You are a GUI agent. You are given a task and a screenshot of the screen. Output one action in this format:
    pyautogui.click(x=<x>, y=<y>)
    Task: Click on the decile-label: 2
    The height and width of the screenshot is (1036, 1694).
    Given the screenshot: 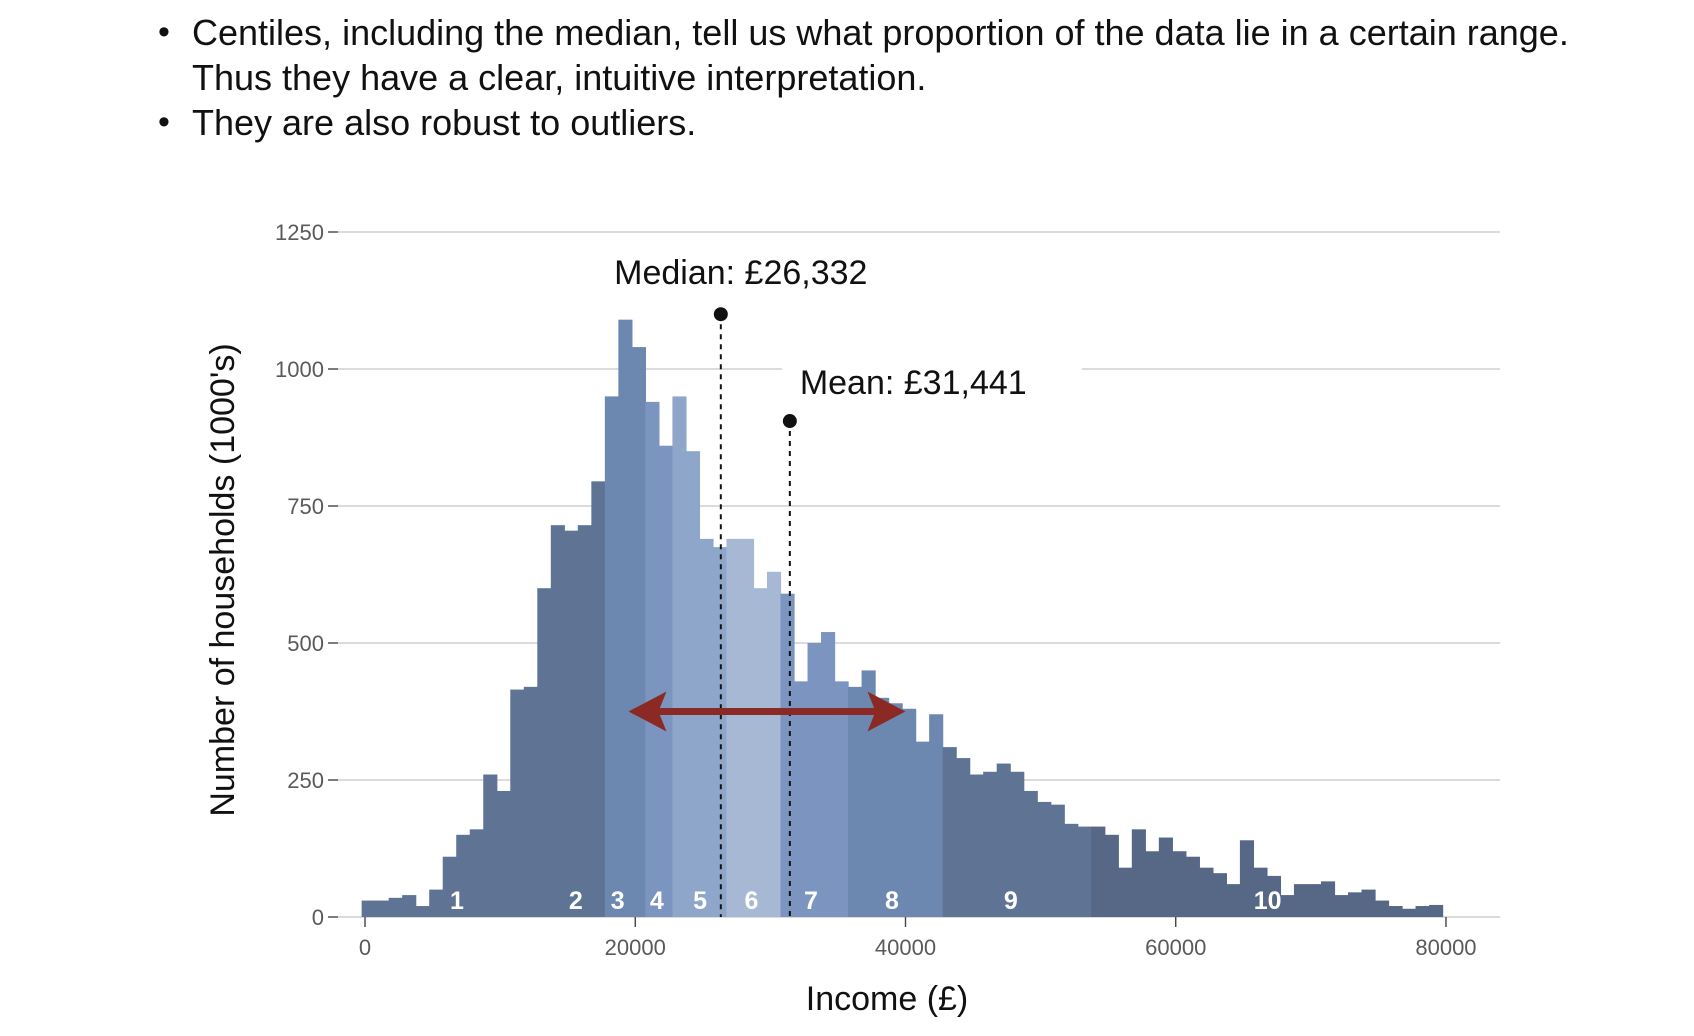 What is the action you would take?
    pyautogui.click(x=576, y=901)
    